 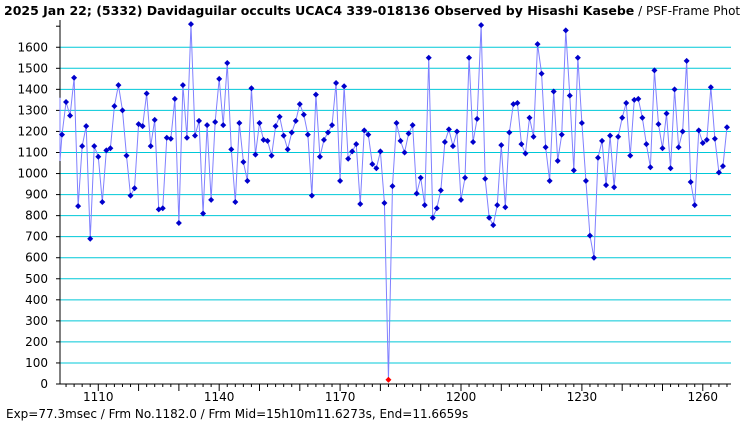 I want to click on y-tick-label: 300, so click(x=36, y=321).